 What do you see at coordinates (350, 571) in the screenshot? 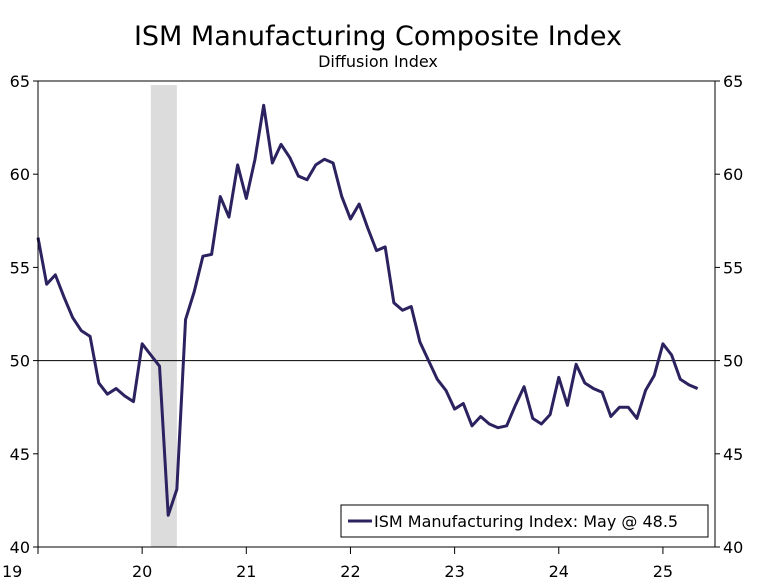
I see `x-tick-label: 22` at bounding box center [350, 571].